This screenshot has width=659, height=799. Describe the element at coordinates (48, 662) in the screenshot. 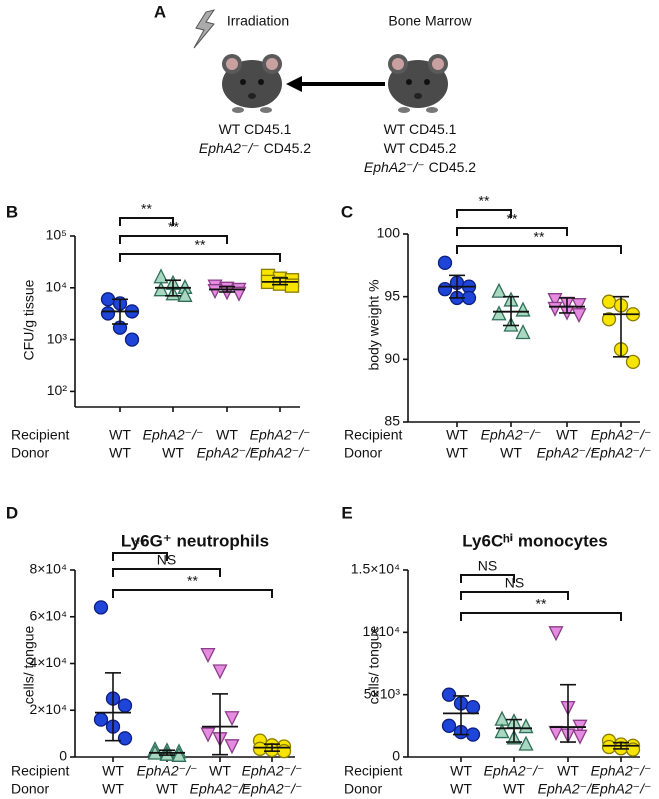

I see `y-tick-label: 4×10⁴` at that location.